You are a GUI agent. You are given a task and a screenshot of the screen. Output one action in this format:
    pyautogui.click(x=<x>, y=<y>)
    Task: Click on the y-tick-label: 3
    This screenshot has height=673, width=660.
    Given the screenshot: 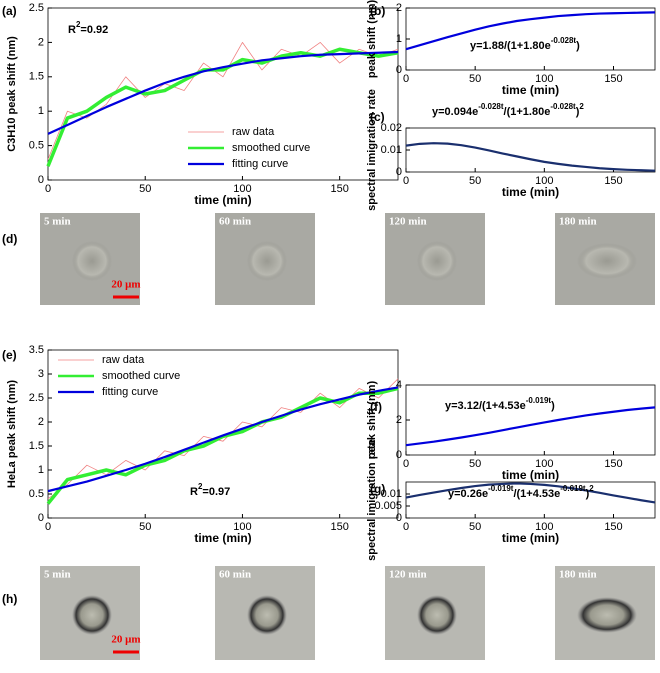 What is the action you would take?
    pyautogui.click(x=41, y=374)
    